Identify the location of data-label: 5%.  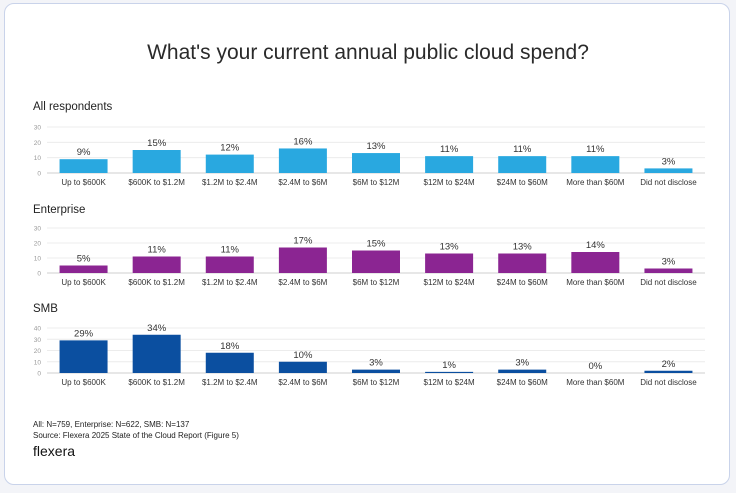
(84, 259).